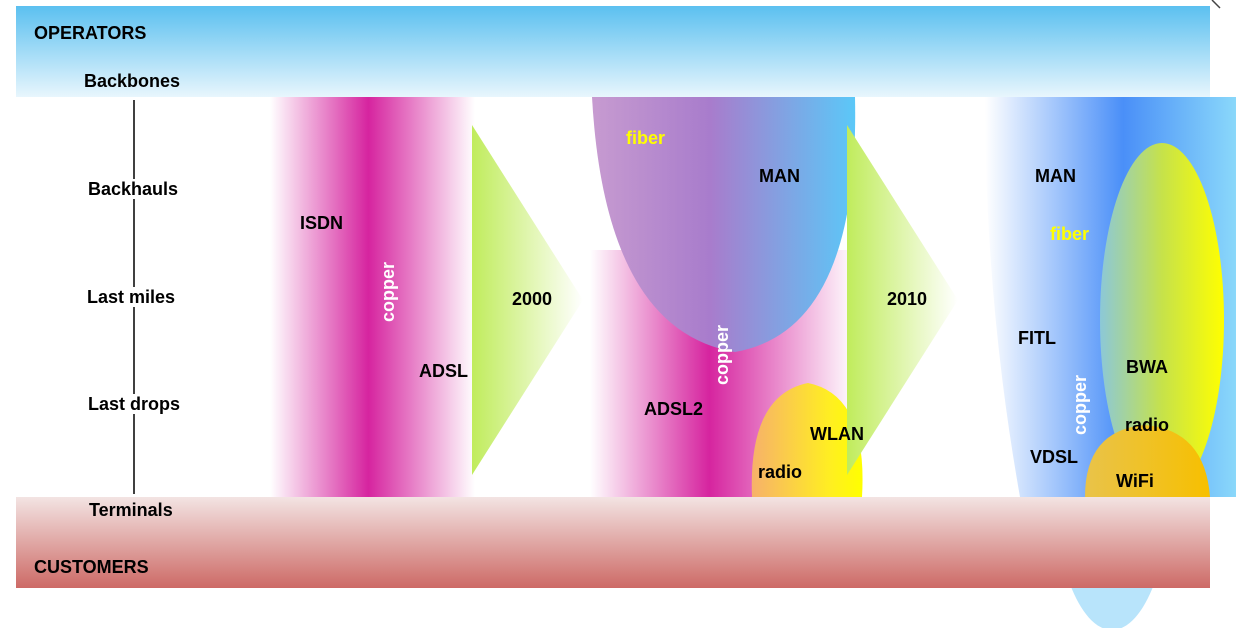 Image resolution: width=1236 pixels, height=628 pixels. I want to click on wlan-label: WLAN, so click(837, 434).